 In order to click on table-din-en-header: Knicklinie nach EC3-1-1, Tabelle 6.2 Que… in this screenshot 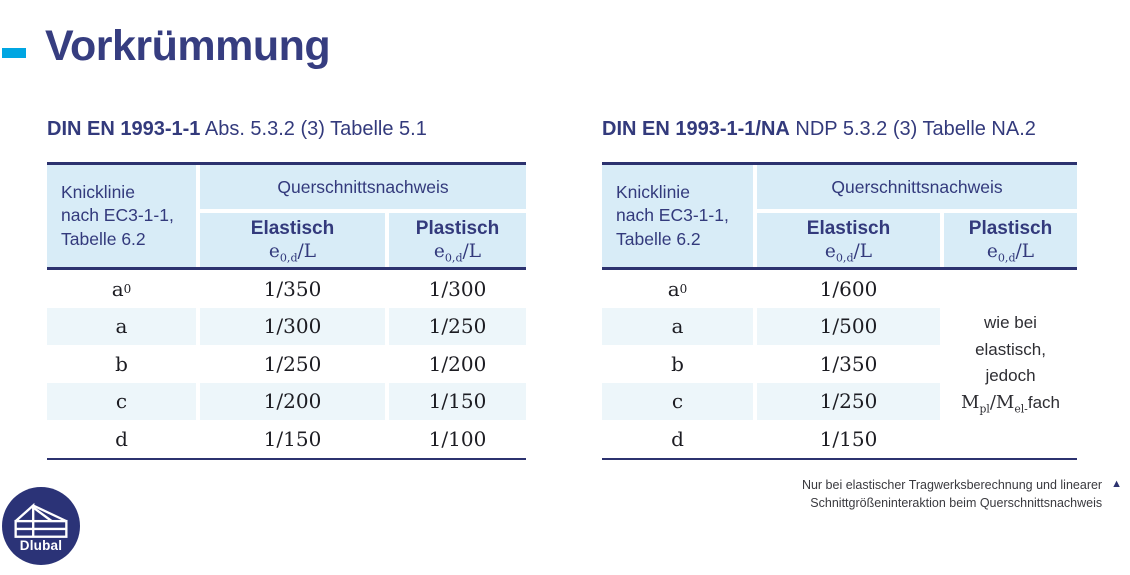, I will do `click(286, 217)`.